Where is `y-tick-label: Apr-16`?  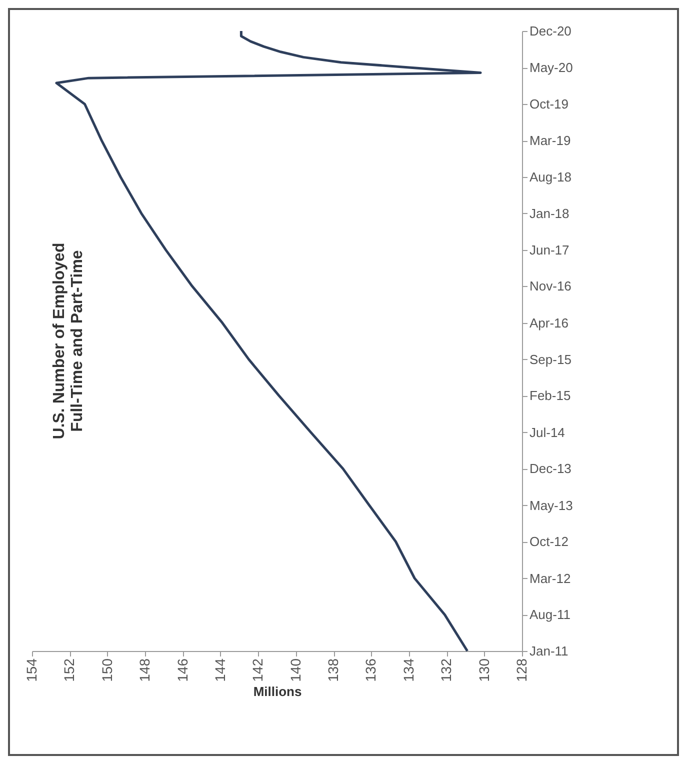 y-tick-label: Apr-16 is located at coordinates (549, 322).